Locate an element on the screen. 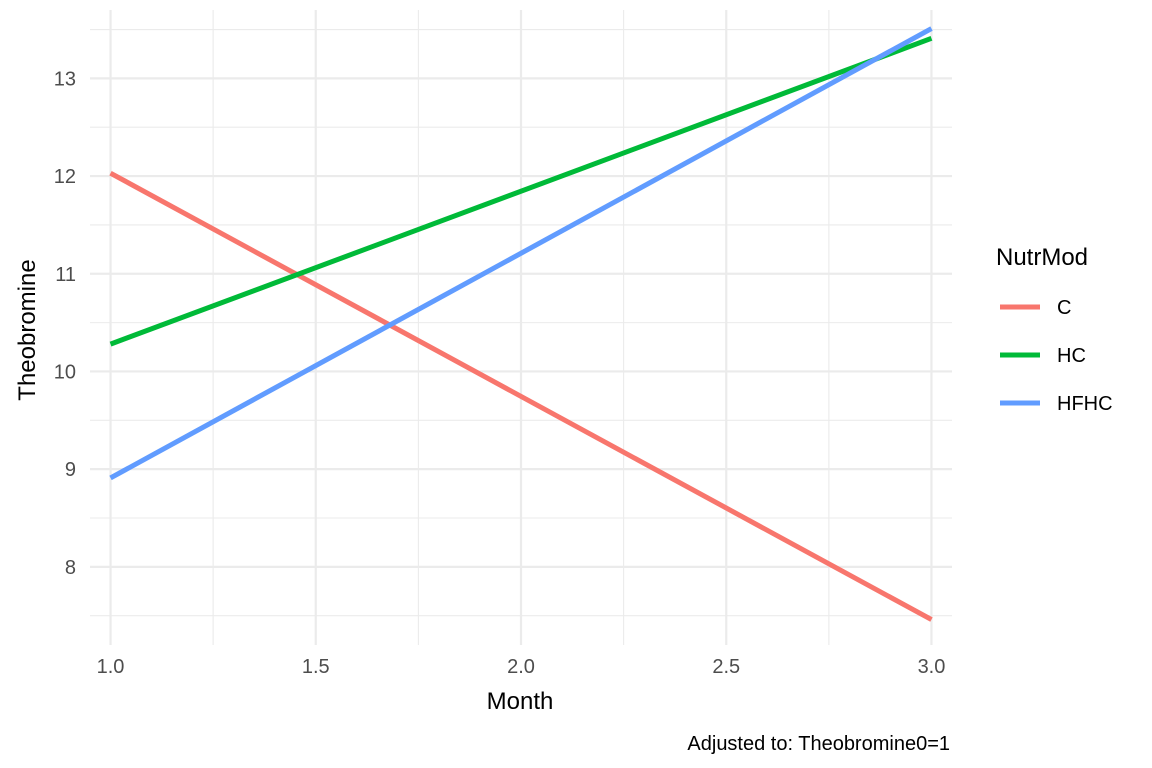 The height and width of the screenshot is (768, 1152). x-axis-tick-labels: 1.0 1.5 2.0 2.5 3.0 is located at coordinates (521, 667).